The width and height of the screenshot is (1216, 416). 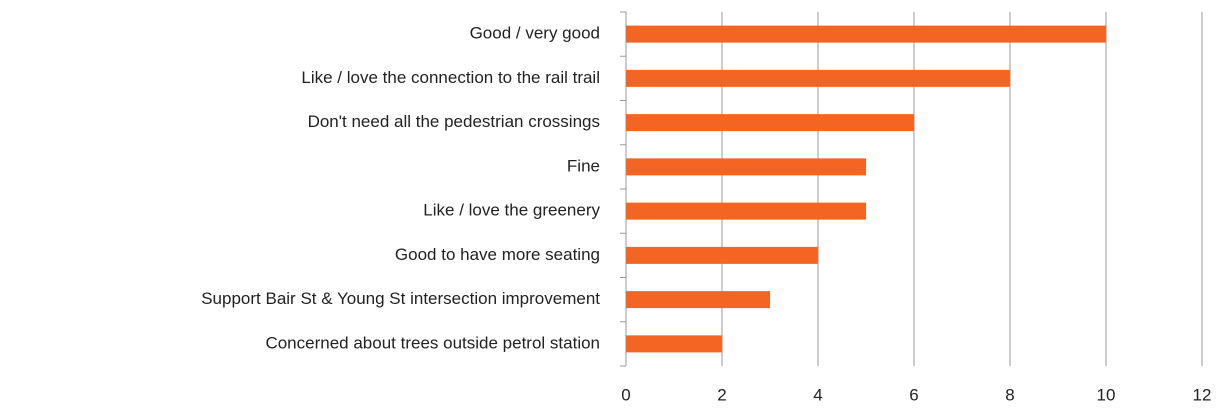 What do you see at coordinates (1202, 394) in the screenshot?
I see `x-tick-label: 12` at bounding box center [1202, 394].